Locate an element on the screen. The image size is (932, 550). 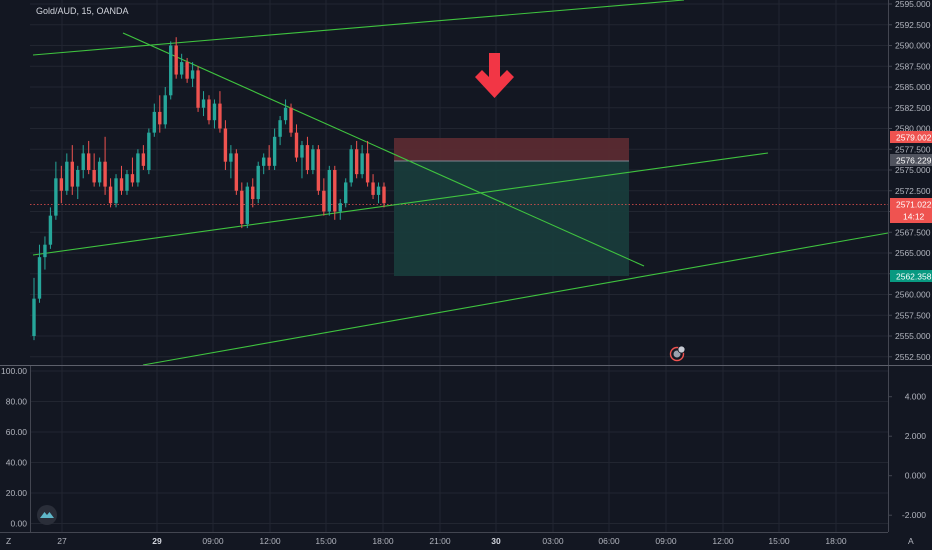
svg-text: 2579.002 is located at coordinates (914, 138).